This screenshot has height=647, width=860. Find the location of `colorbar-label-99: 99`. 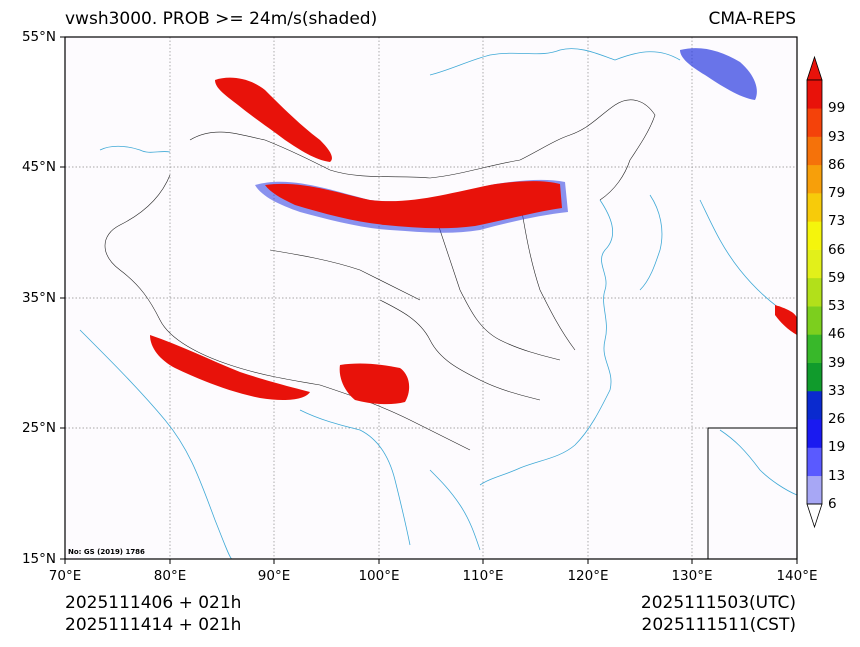

colorbar-label-99: 99 is located at coordinates (837, 108).